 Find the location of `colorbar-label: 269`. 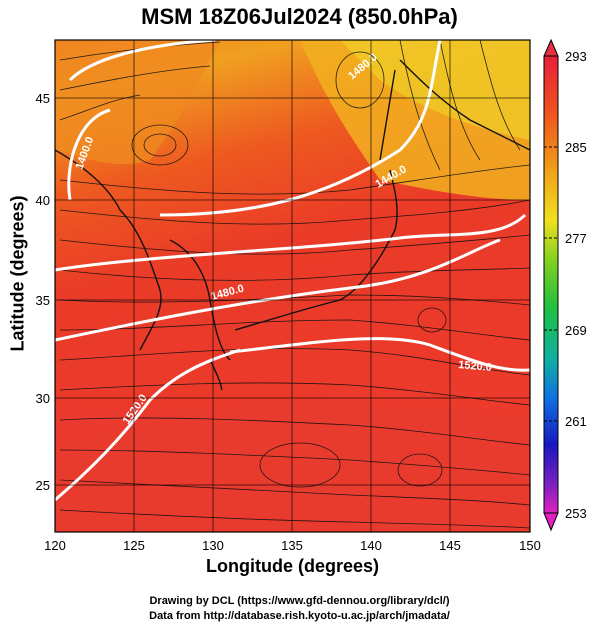

colorbar-label: 269 is located at coordinates (576, 330).